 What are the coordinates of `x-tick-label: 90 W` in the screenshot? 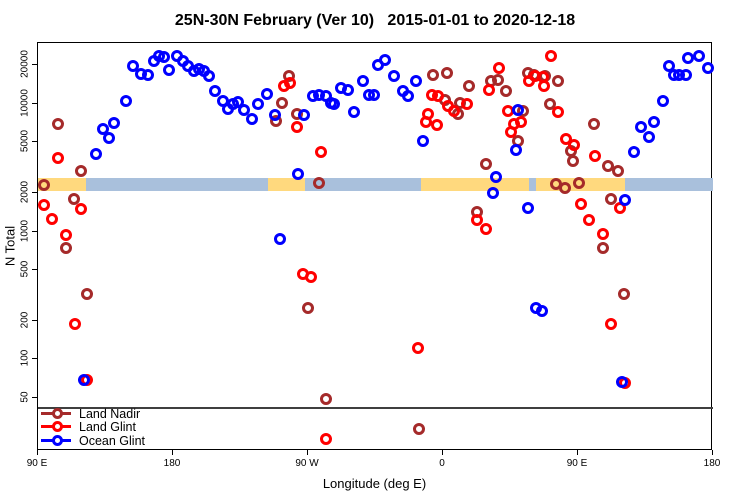 It's located at (307, 463).